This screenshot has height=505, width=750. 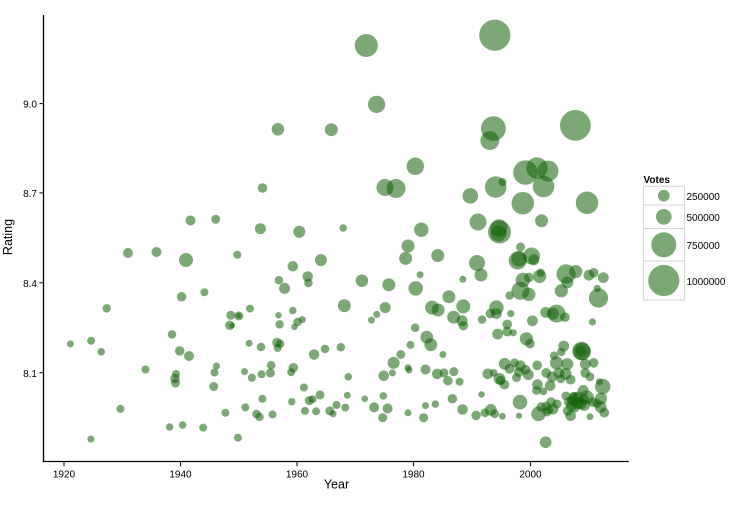 What do you see at coordinates (530, 474) in the screenshot?
I see `svg-text: 2000` at bounding box center [530, 474].